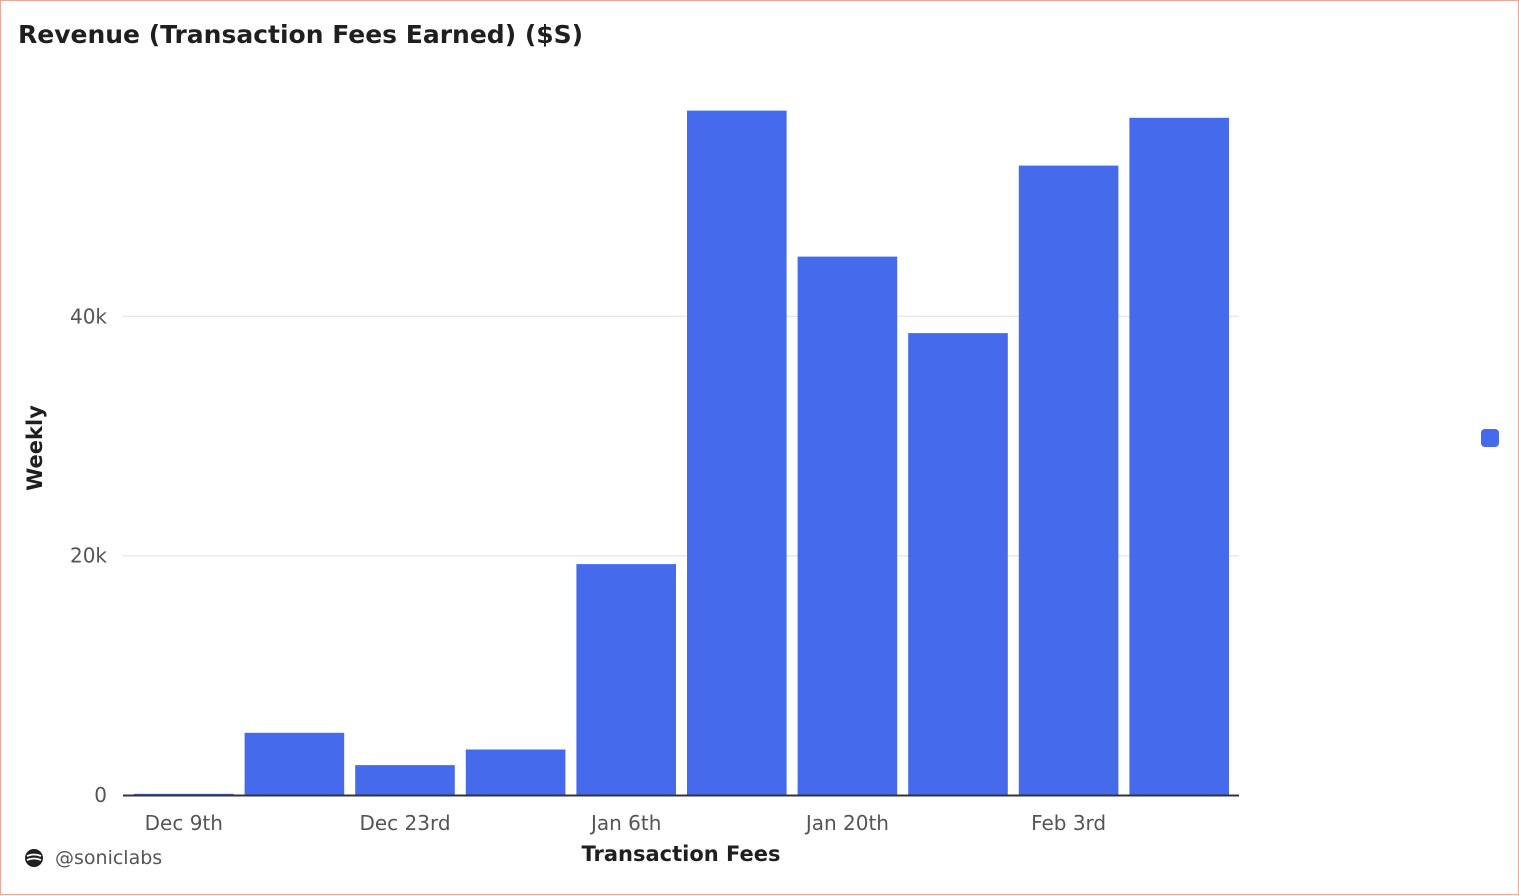  I want to click on x-tick-label: Feb 3rd, so click(1068, 823).